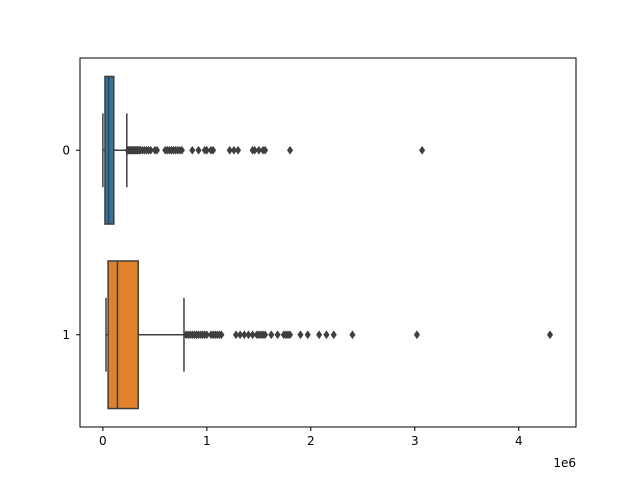  Describe the element at coordinates (103, 441) in the screenshot. I see `x-tick-label: 0` at that location.